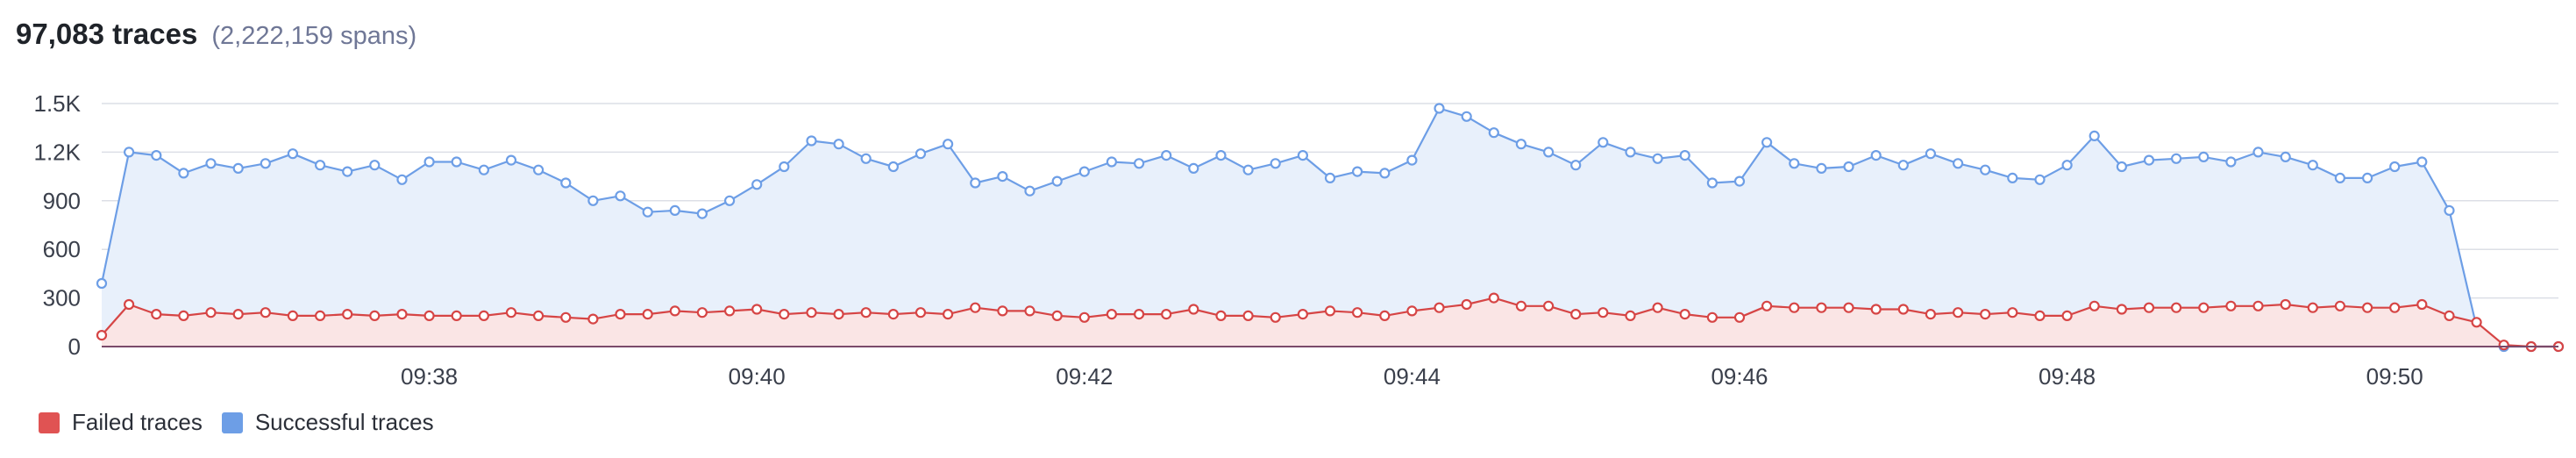 This screenshot has width=2576, height=458. Describe the element at coordinates (757, 377) in the screenshot. I see `x-tick-label: 09:40` at that location.